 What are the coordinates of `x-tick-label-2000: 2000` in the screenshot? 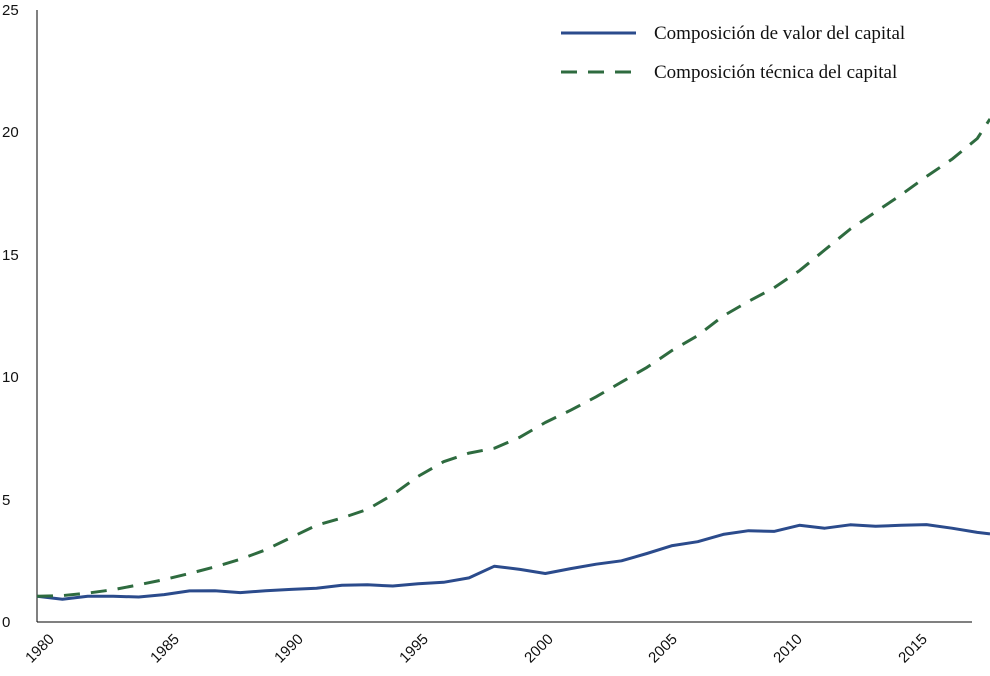 It's located at (539, 649).